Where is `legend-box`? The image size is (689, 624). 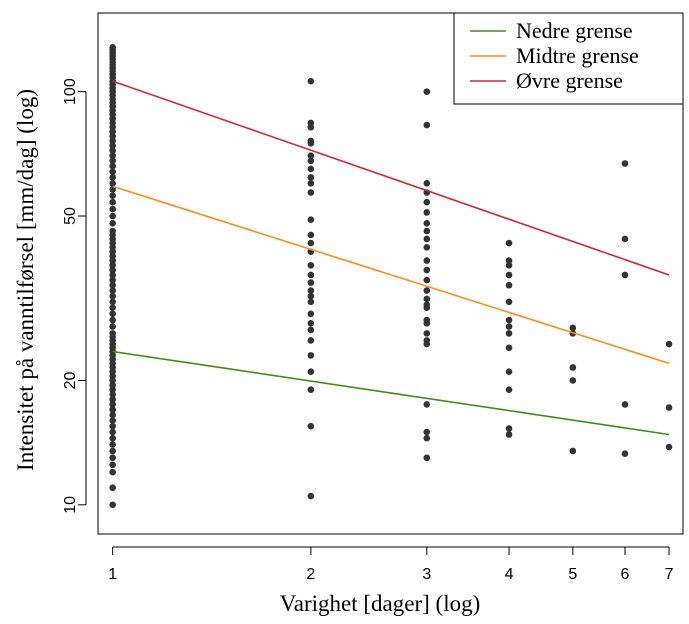 legend-box is located at coordinates (568, 58).